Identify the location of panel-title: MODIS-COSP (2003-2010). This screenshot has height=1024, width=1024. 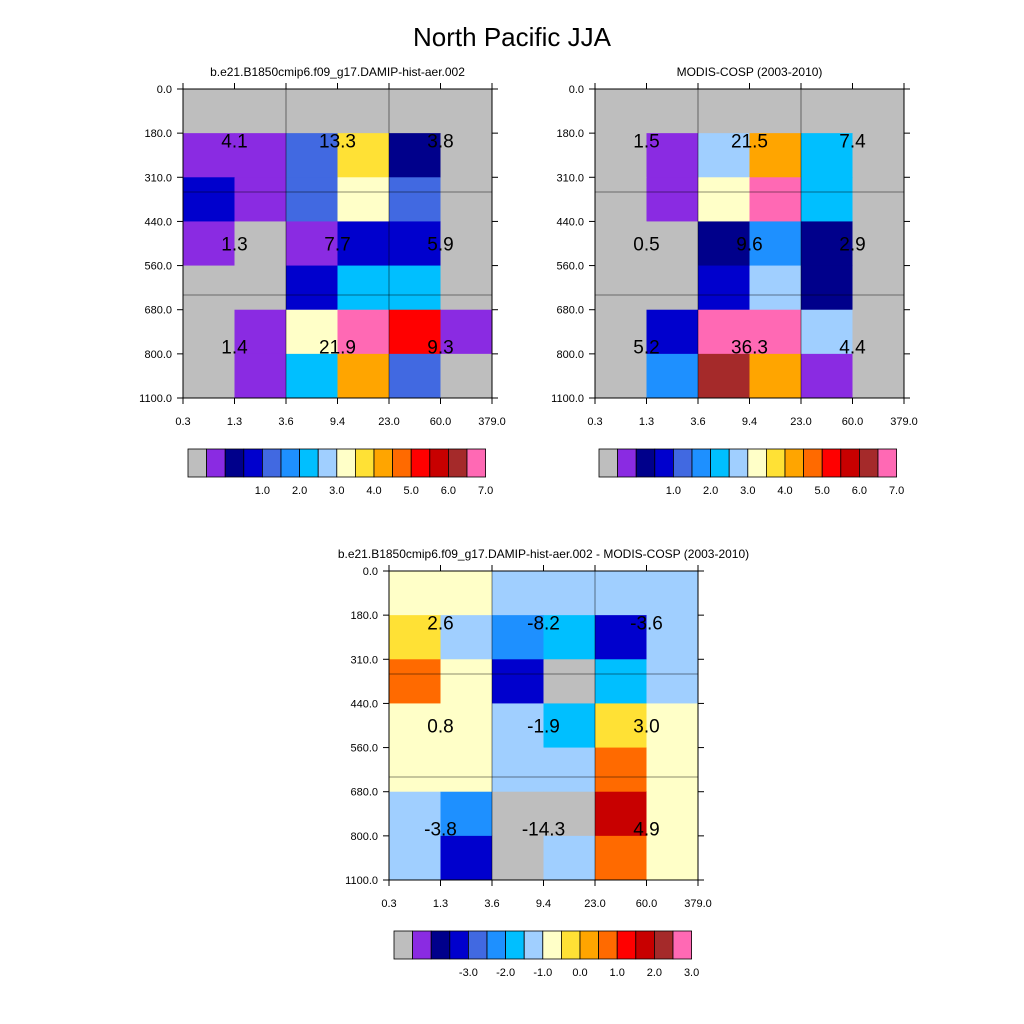
(750, 72).